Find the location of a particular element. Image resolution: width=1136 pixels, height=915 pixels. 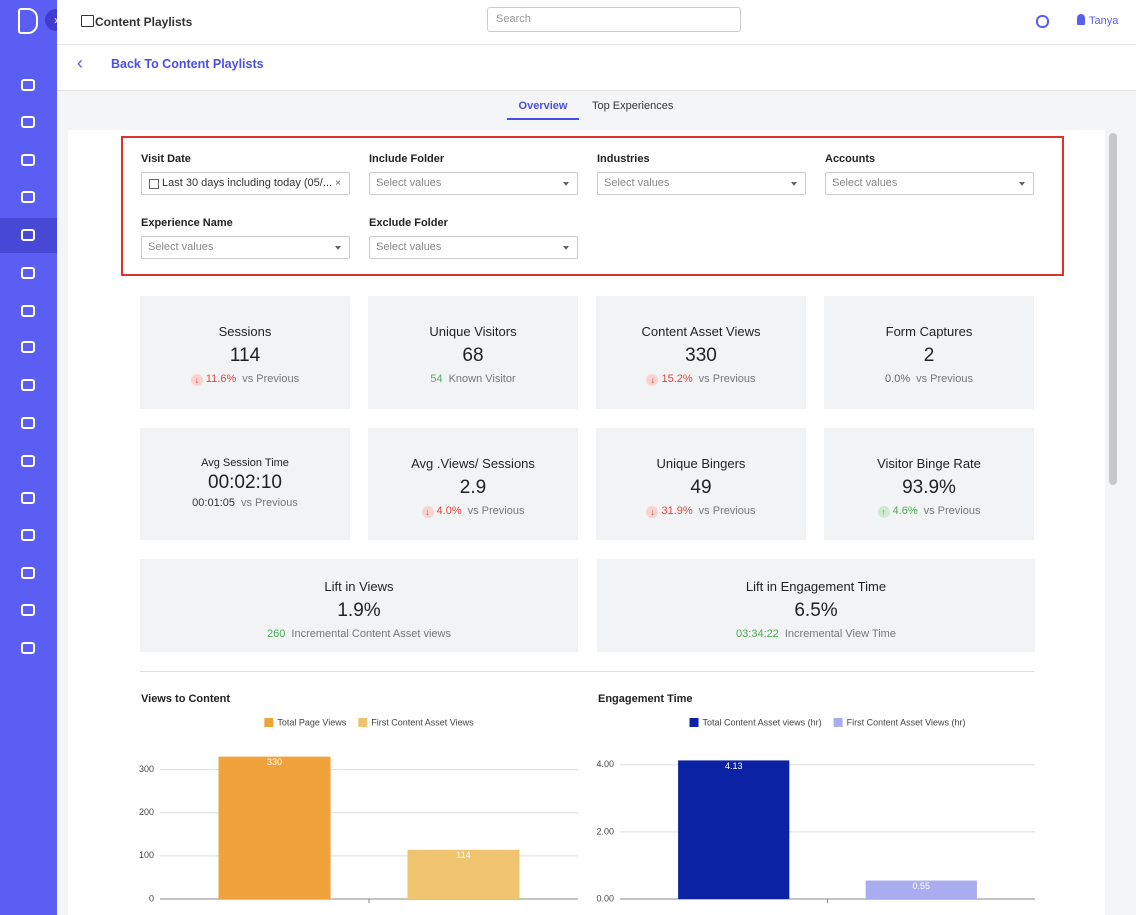

filter-label: Accounts is located at coordinates (850, 159).